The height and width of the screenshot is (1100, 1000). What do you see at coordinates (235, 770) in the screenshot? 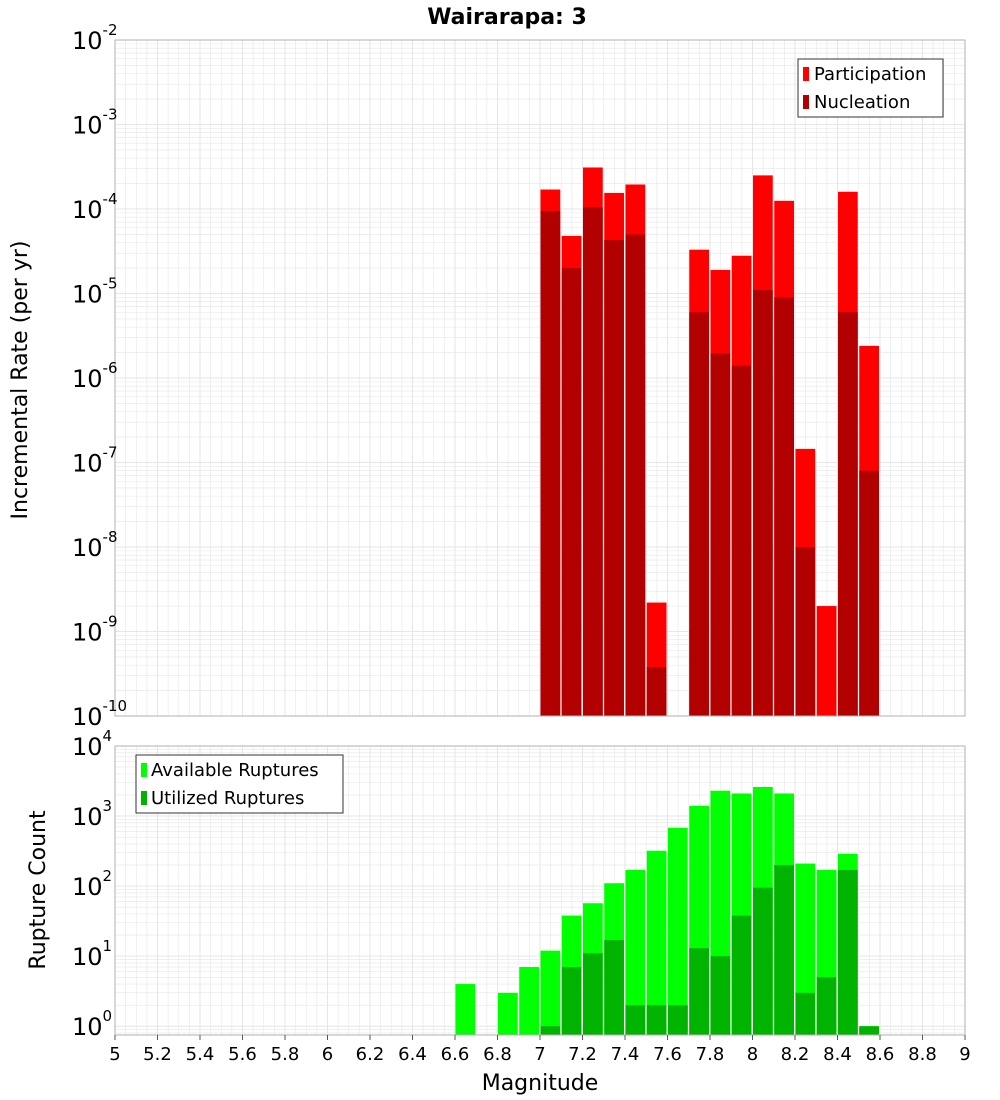
I see `legend-label-available: Available Ruptures` at bounding box center [235, 770].